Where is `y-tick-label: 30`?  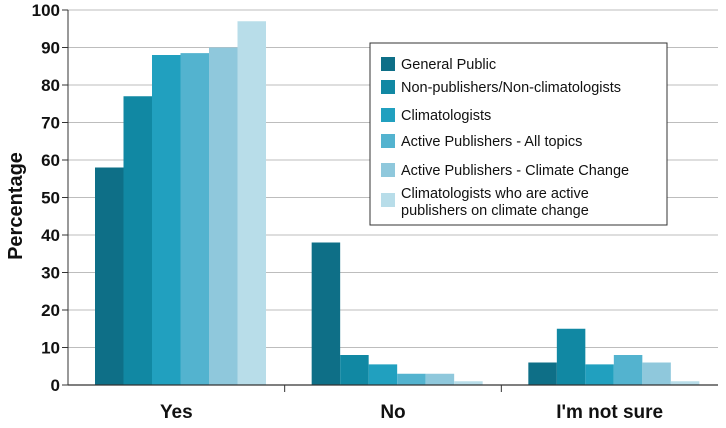 y-tick-label: 30 is located at coordinates (50, 273).